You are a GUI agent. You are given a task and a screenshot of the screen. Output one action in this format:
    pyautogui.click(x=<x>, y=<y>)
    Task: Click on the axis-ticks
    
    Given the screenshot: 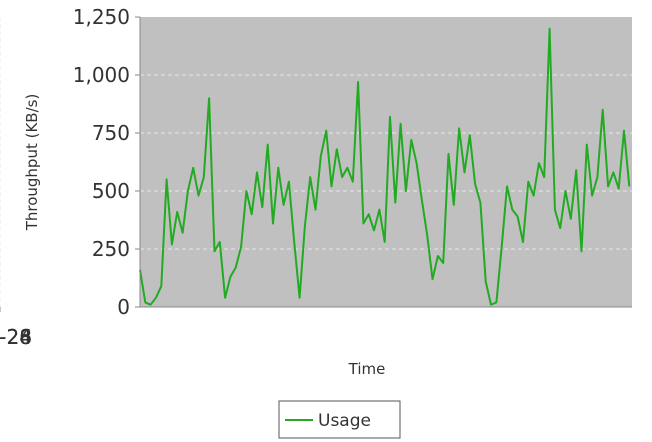 What is the action you would take?
    pyautogui.click(x=70, y=164)
    